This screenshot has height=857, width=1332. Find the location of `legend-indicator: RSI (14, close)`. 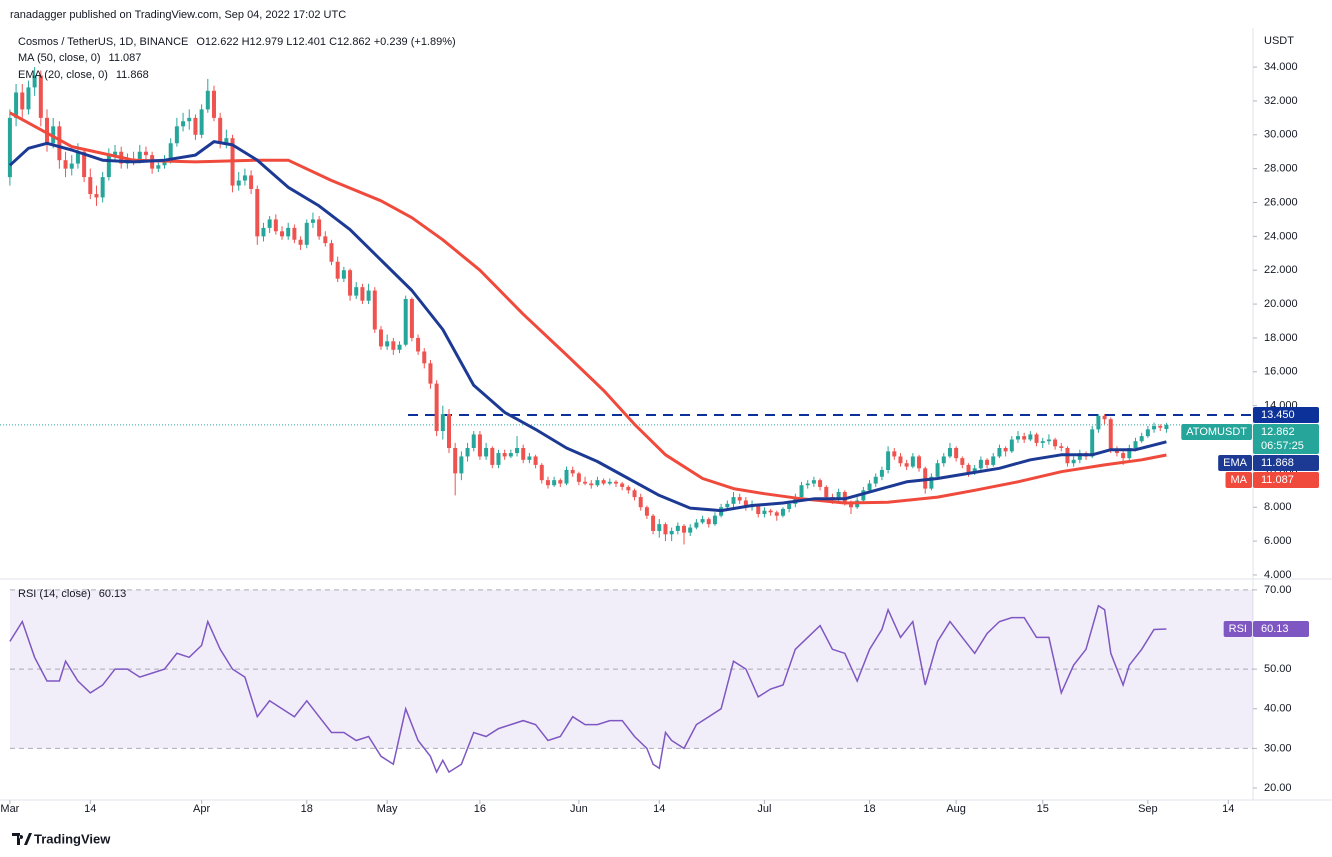

legend-indicator: RSI (14, close) is located at coordinates (54, 594).